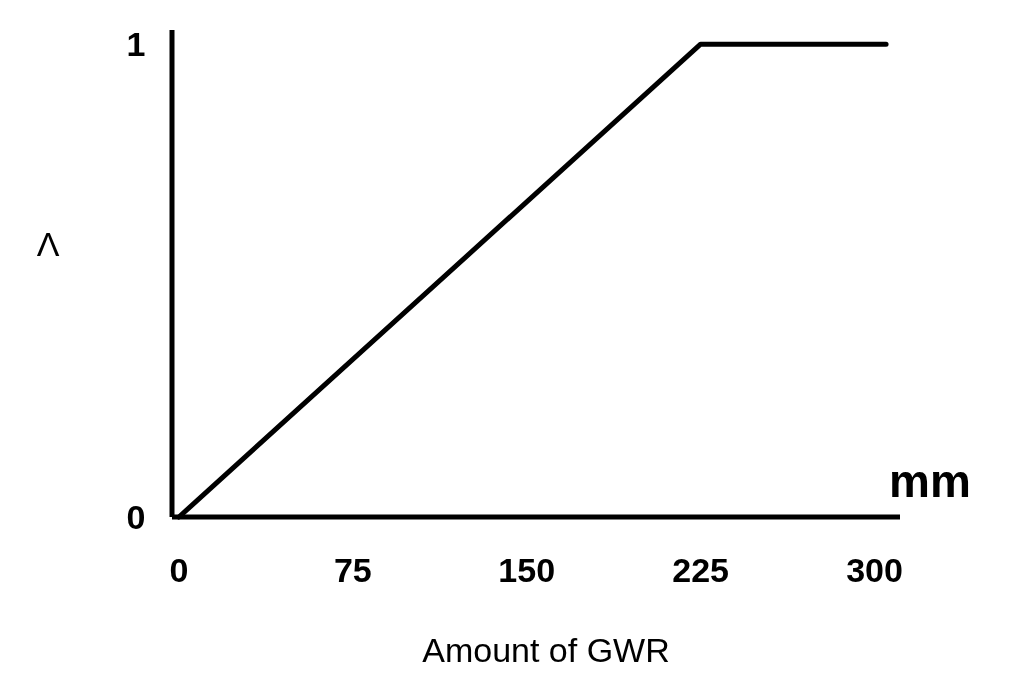  I want to click on annotation: mm, so click(930, 481).